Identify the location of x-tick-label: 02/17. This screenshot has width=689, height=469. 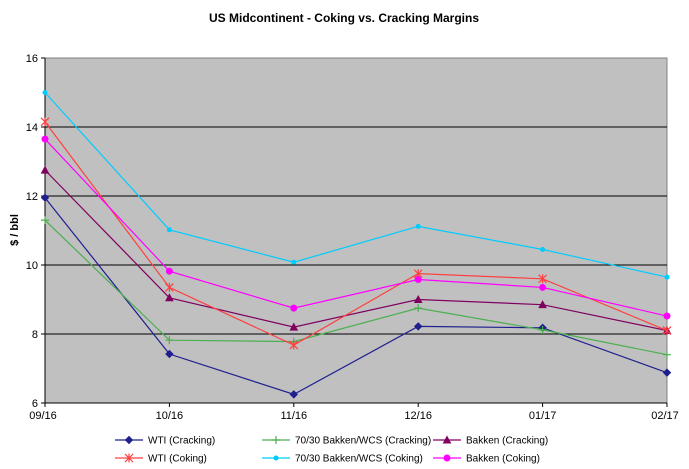
(665, 416).